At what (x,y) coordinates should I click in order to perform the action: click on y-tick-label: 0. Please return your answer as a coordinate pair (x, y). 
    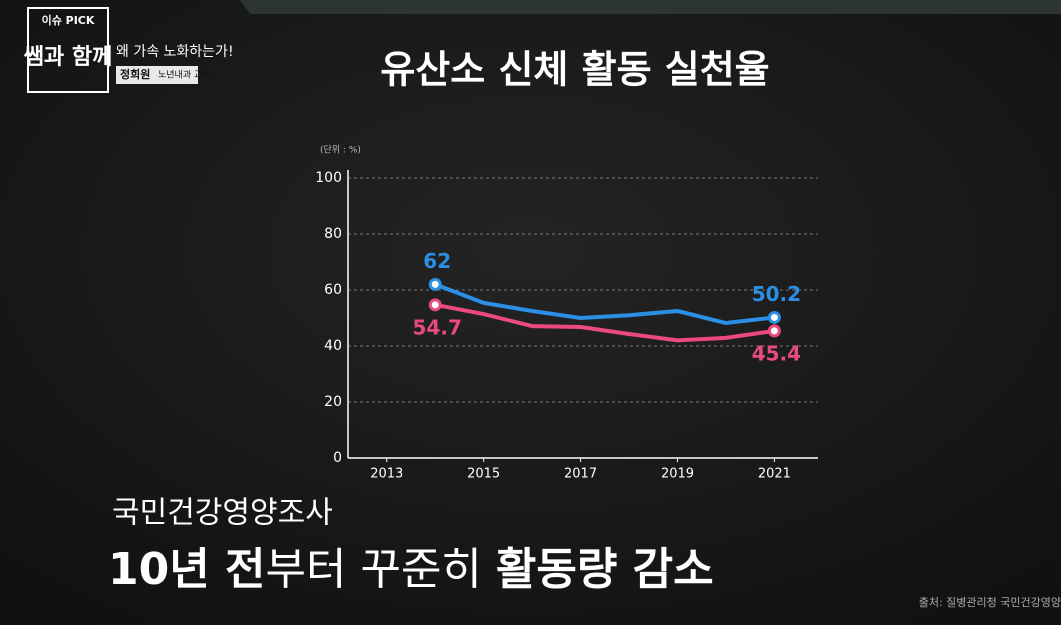
    Looking at the image, I should click on (337, 458).